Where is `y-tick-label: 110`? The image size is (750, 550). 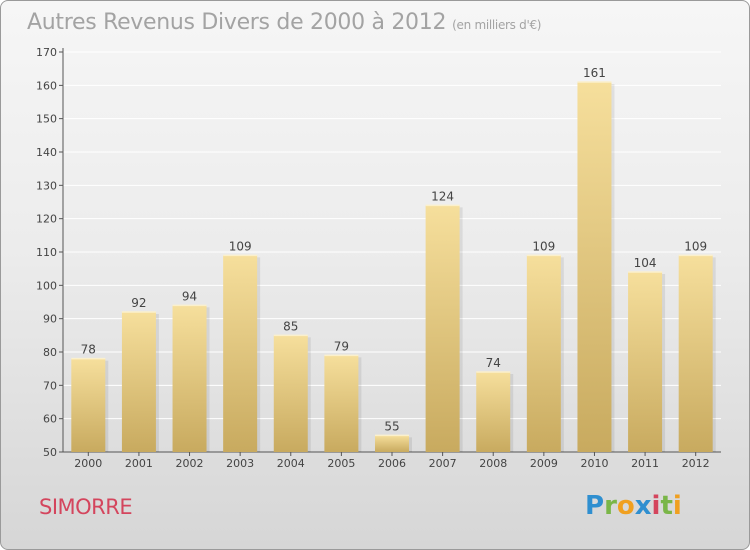 y-tick-label: 110 is located at coordinates (46, 252).